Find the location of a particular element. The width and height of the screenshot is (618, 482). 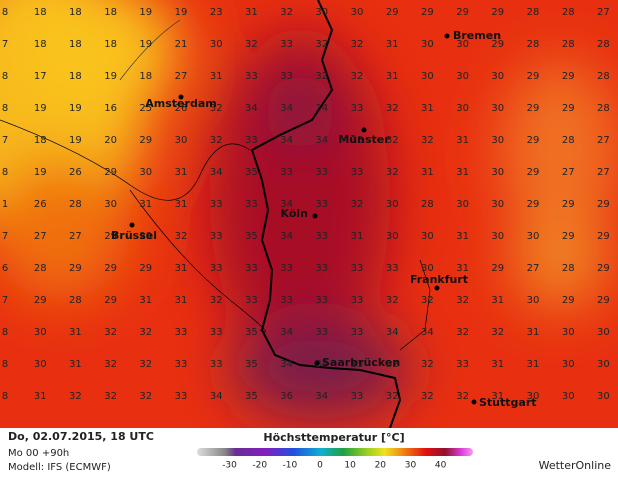

model: Modell: IFS (ECMWF) is located at coordinates (59, 467).